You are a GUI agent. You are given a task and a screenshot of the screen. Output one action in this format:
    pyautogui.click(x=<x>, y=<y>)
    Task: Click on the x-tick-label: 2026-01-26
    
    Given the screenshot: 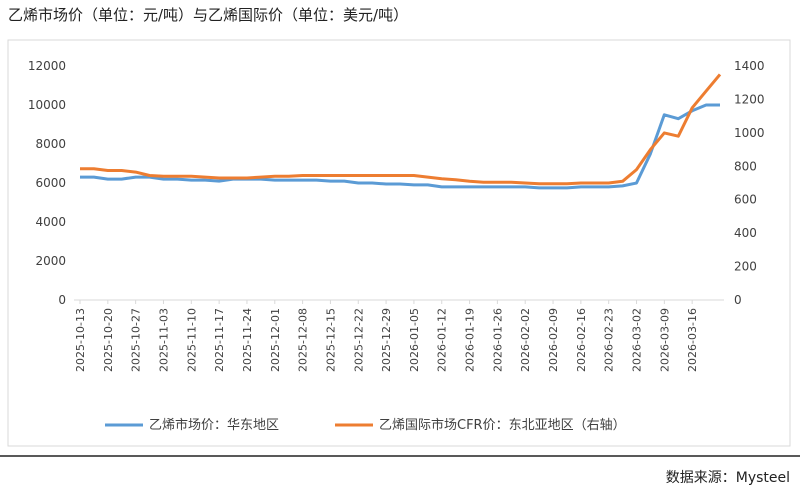 What is the action you would take?
    pyautogui.click(x=497, y=340)
    